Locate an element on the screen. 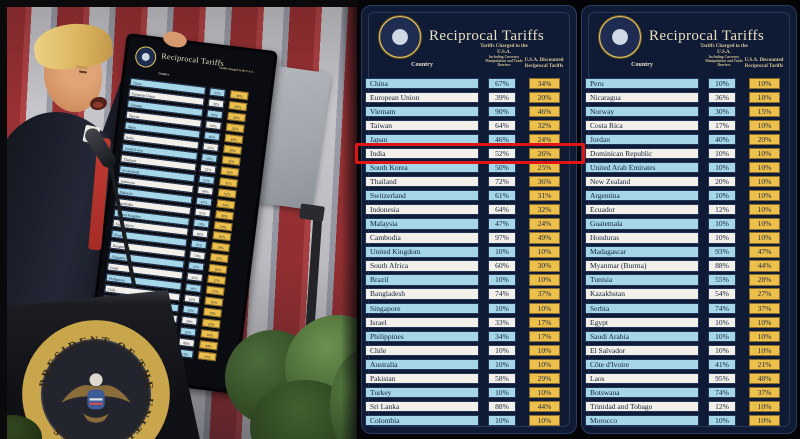 The width and height of the screenshot is (800, 439). discounted-cell: 28% is located at coordinates (764, 280).